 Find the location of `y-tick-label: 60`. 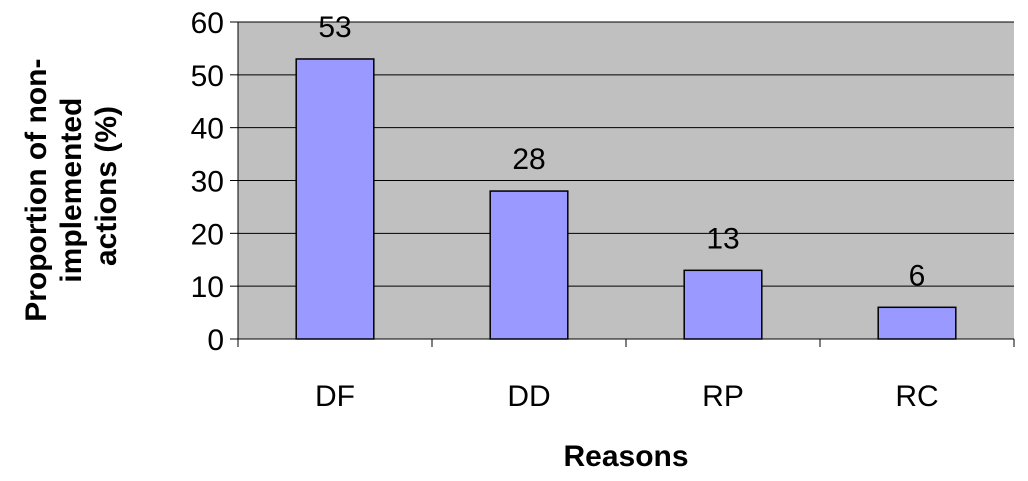

y-tick-label: 60 is located at coordinates (207, 23).